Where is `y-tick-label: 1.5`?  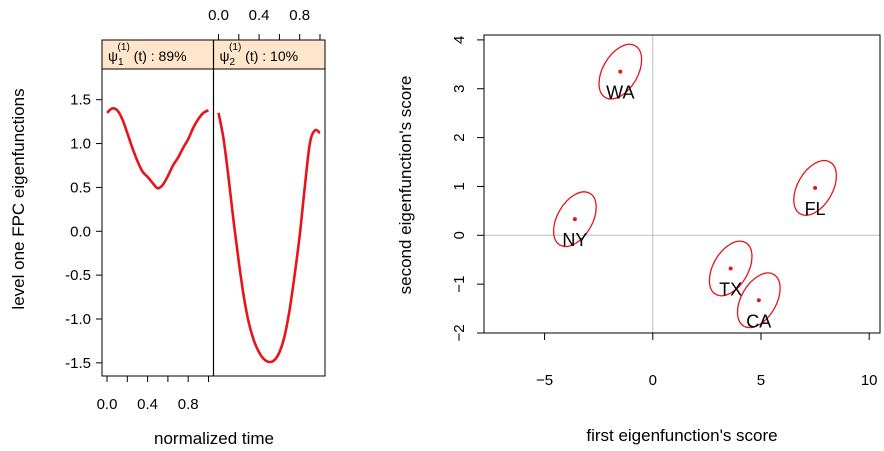
y-tick-label: 1.5 is located at coordinates (80, 100).